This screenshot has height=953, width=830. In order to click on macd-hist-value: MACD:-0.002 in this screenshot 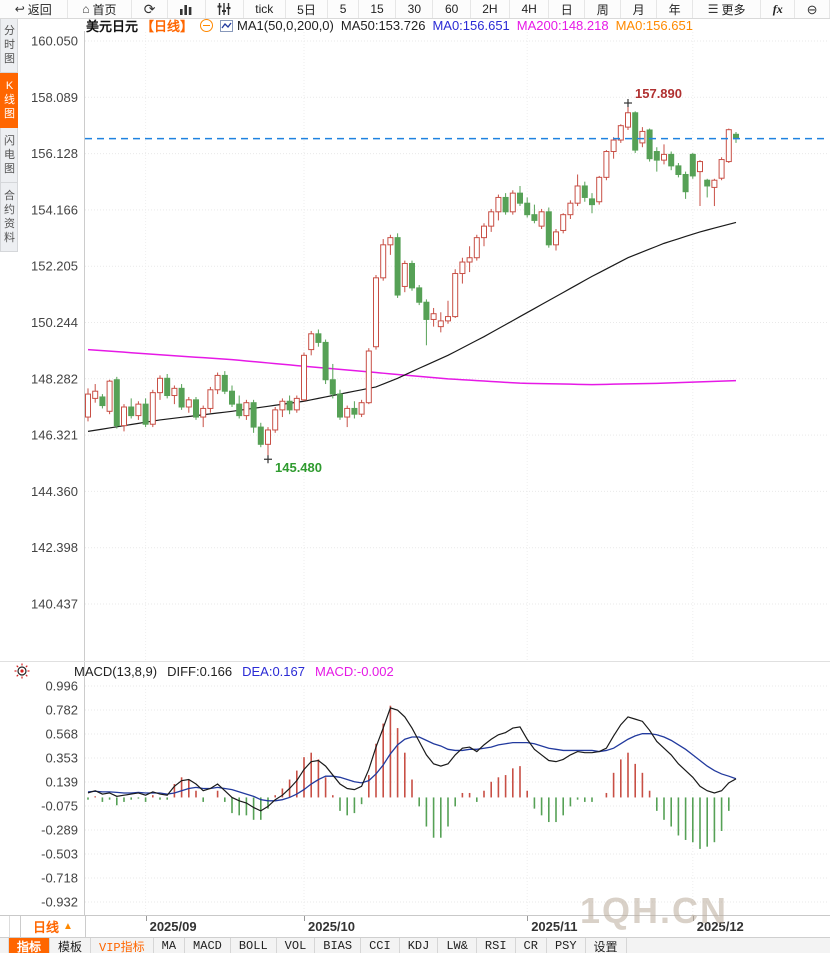, I will do `click(354, 671)`.